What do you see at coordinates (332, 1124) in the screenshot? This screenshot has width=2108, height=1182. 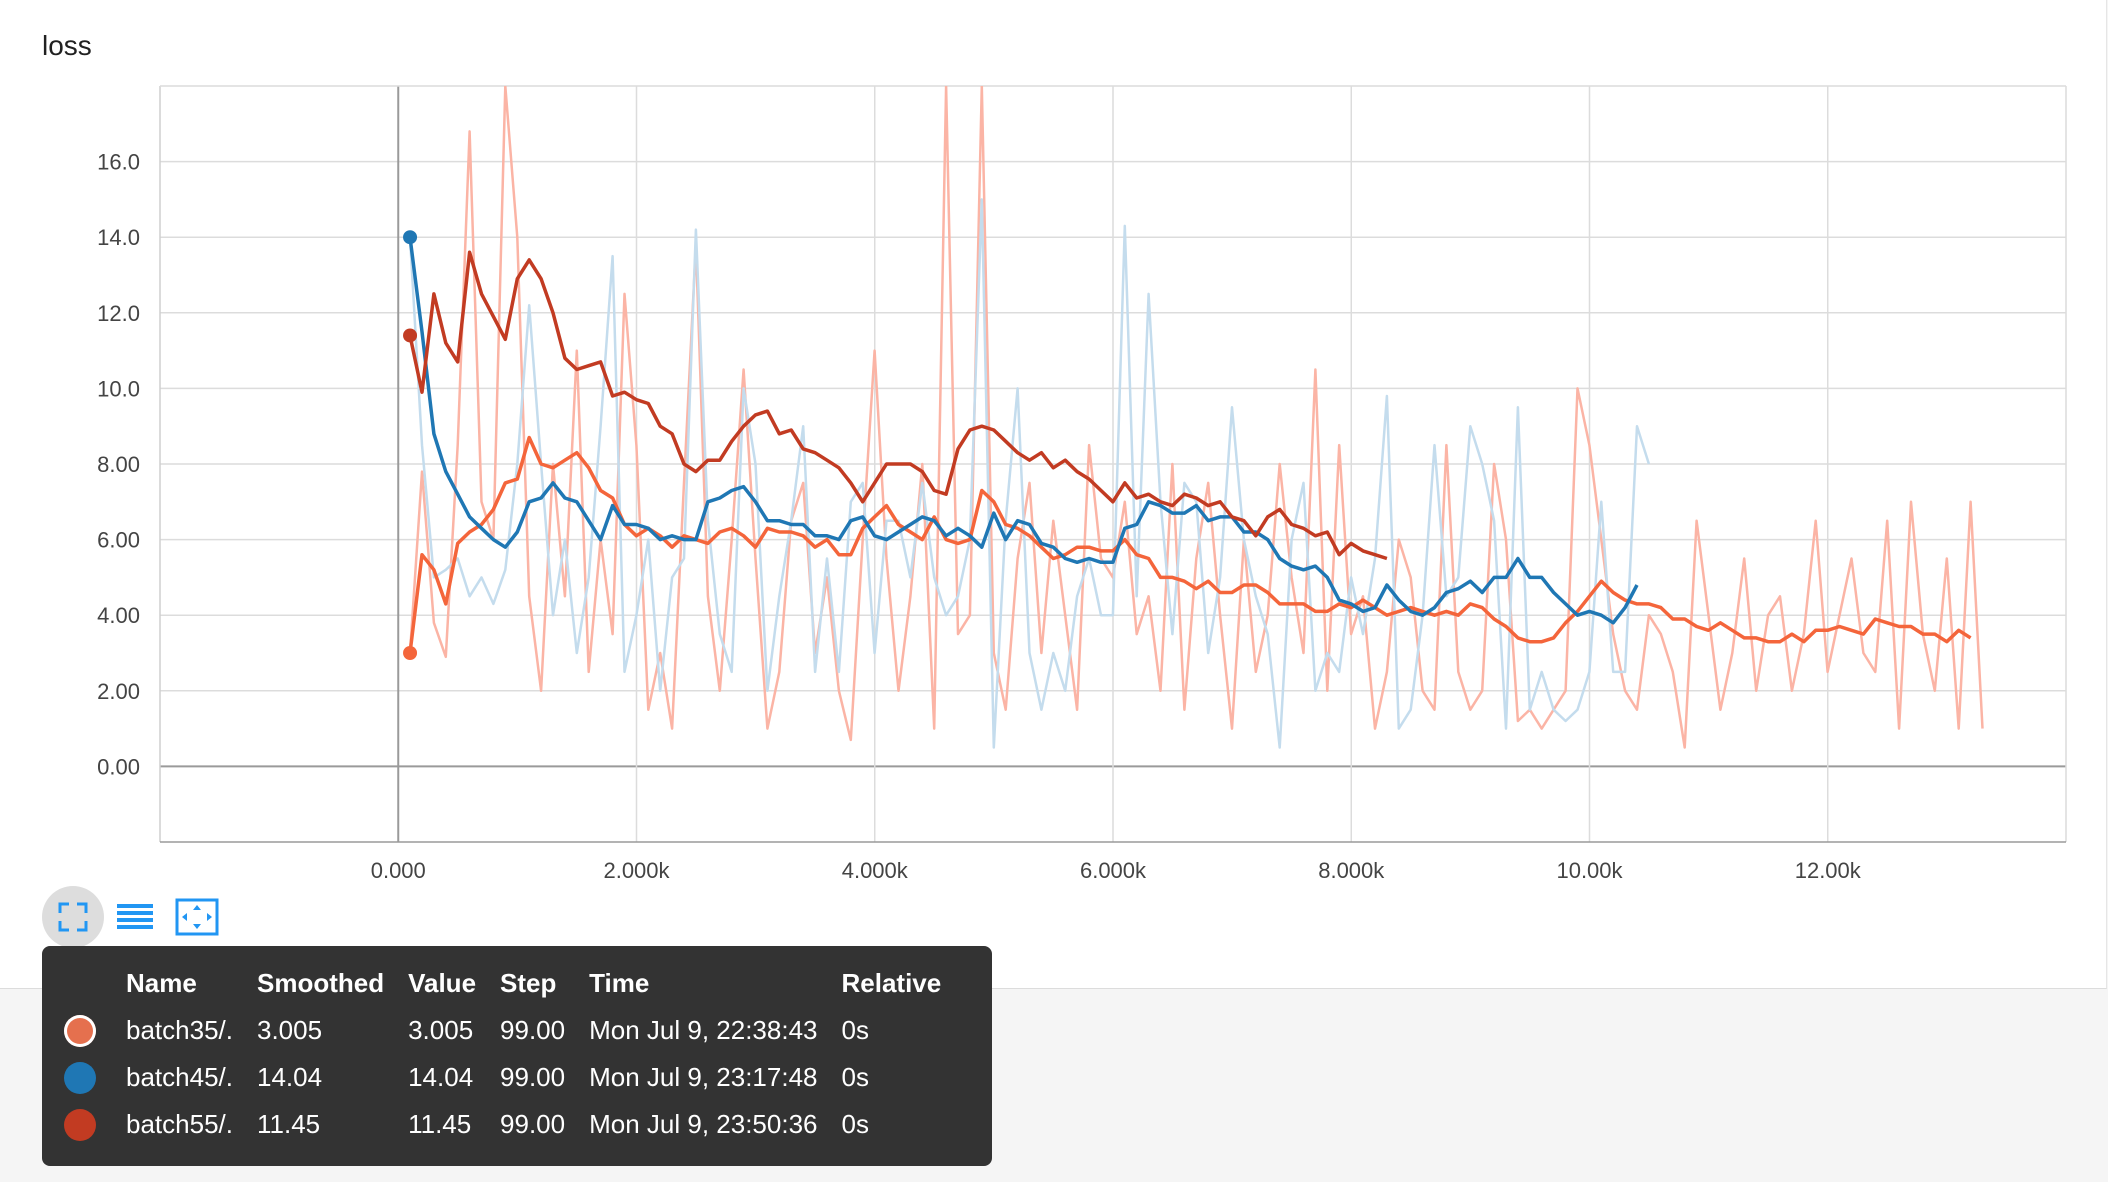 I see `tooltip-cell-smoothed: 11.45` at bounding box center [332, 1124].